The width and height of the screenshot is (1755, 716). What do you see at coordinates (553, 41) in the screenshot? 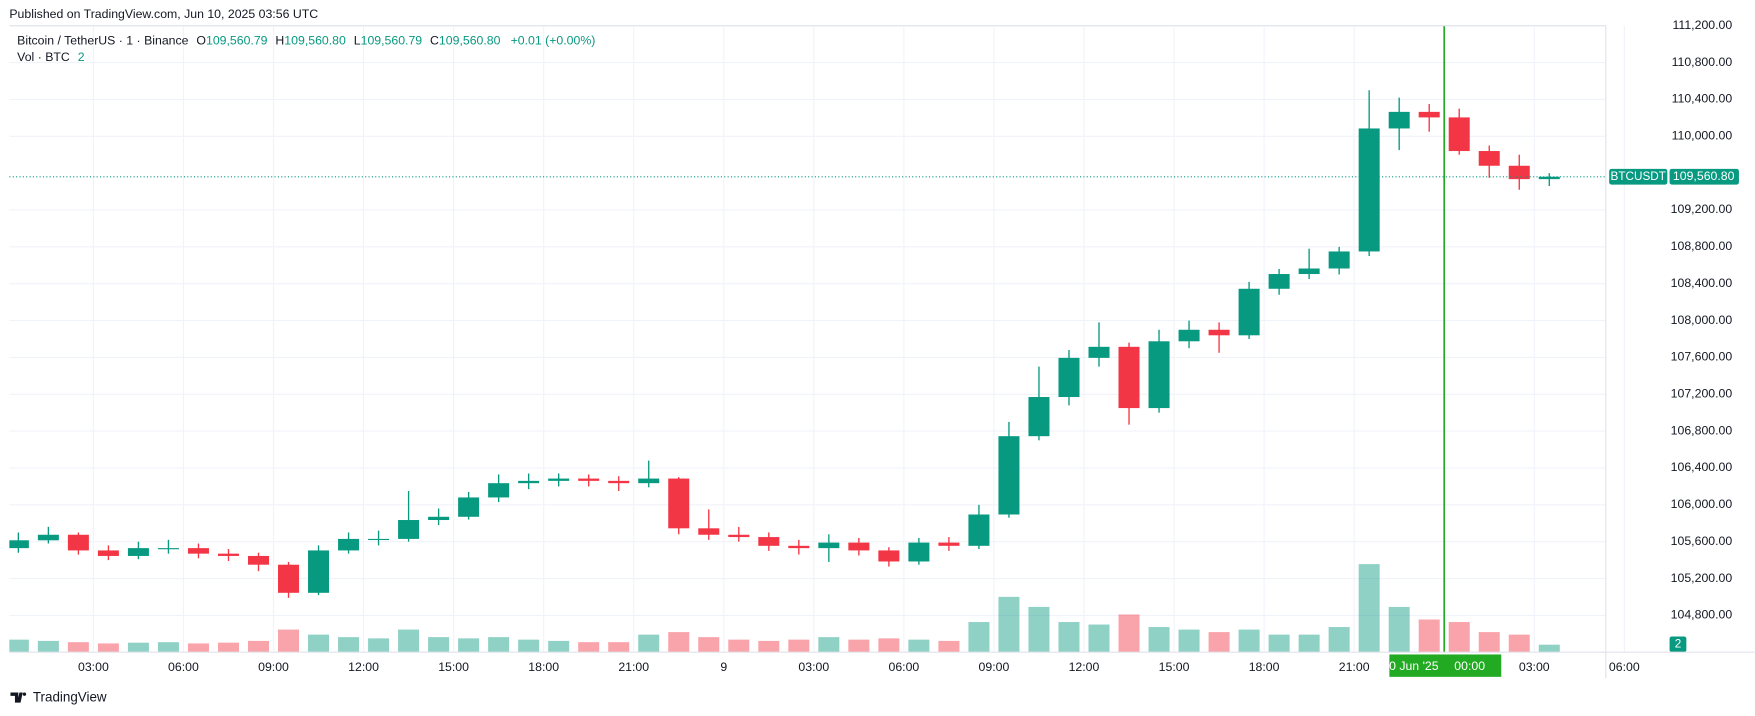
I see `change: +0.01 (+0.00%)` at bounding box center [553, 41].